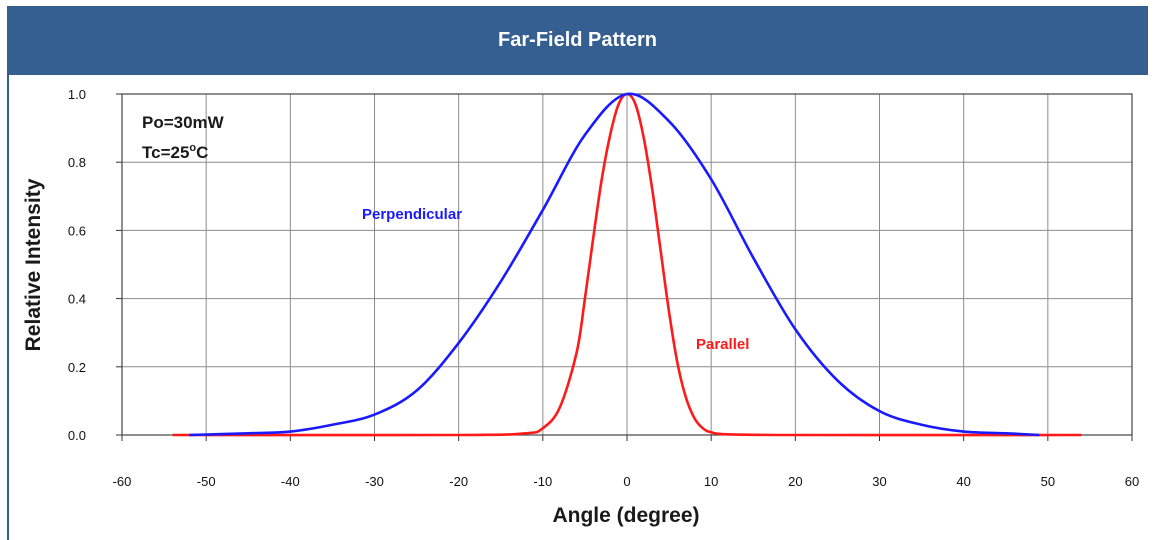 The height and width of the screenshot is (540, 1155). I want to click on x-axis-title: Angle (degree), so click(625, 515).